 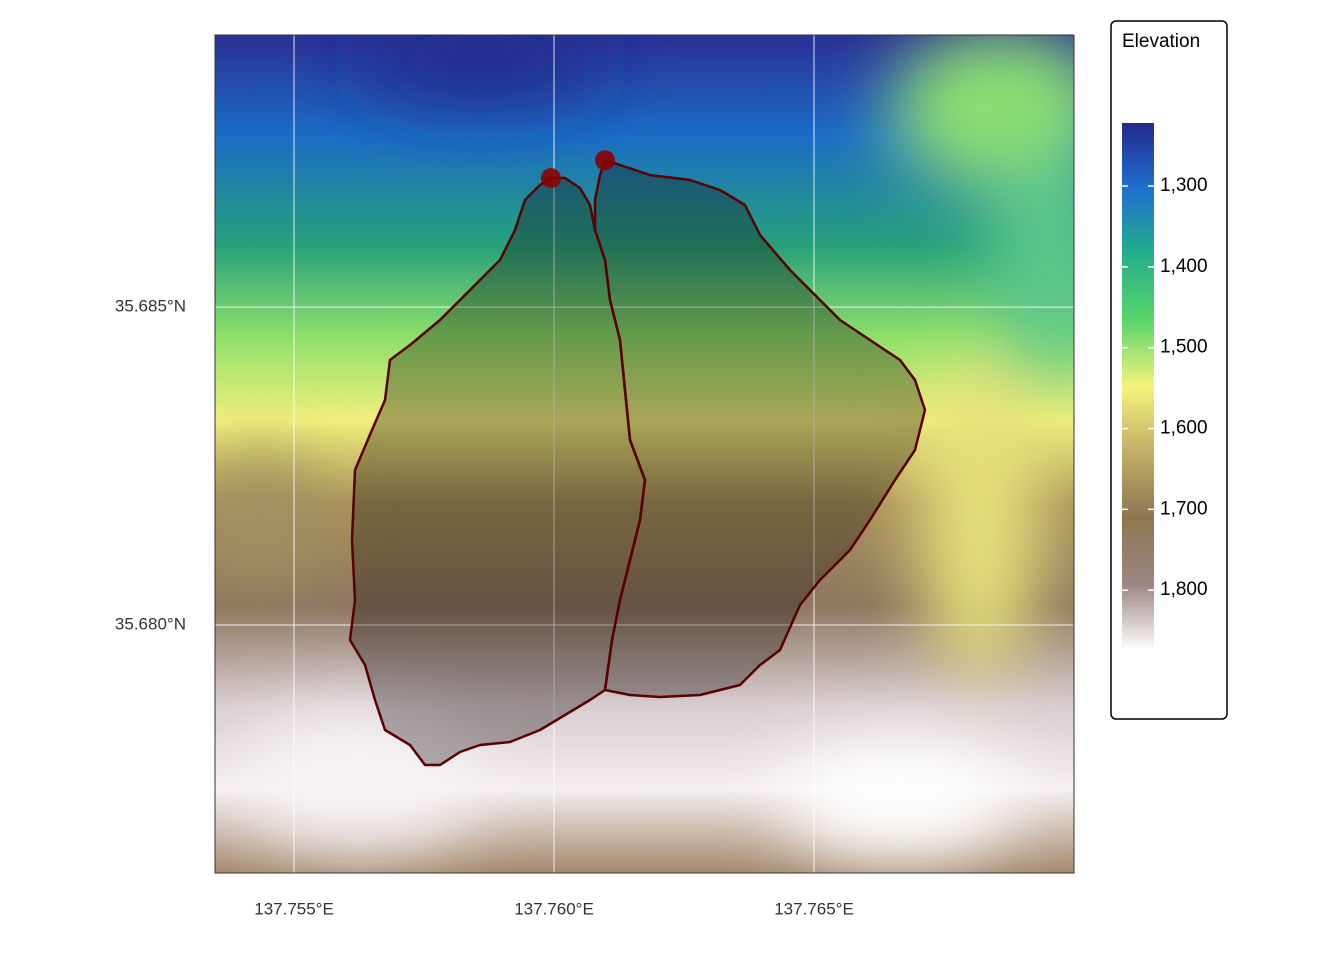 What do you see at coordinates (1184, 347) in the screenshot?
I see `legend-tick-label: 1,500` at bounding box center [1184, 347].